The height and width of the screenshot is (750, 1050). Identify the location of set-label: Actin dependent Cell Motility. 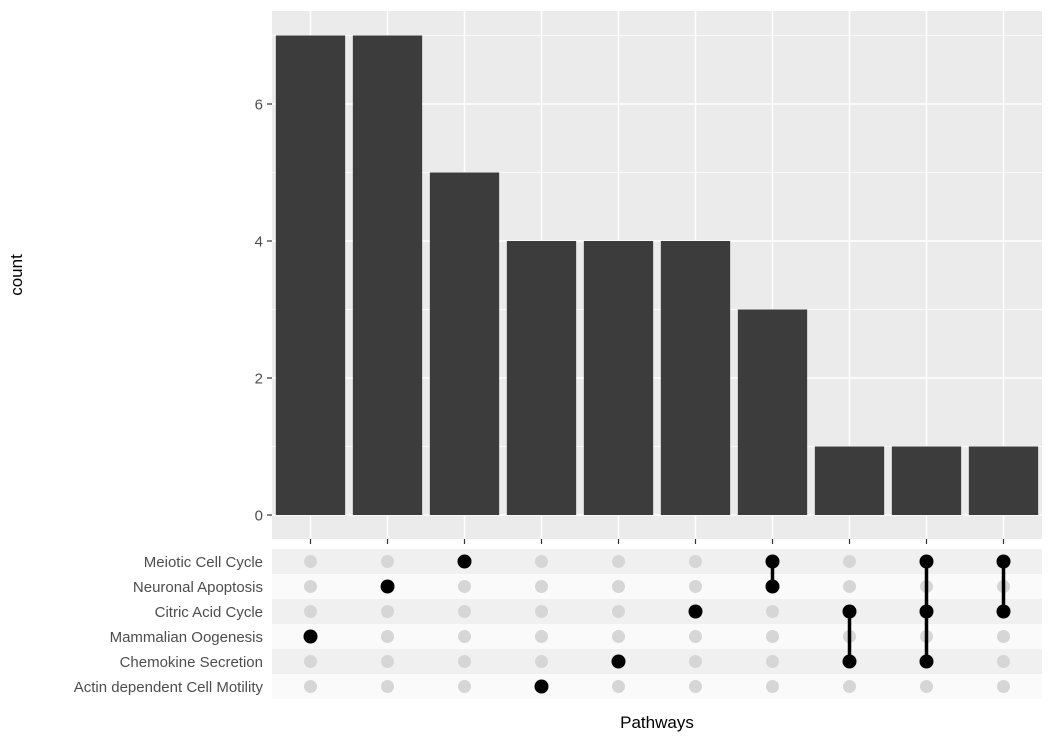
(169, 687).